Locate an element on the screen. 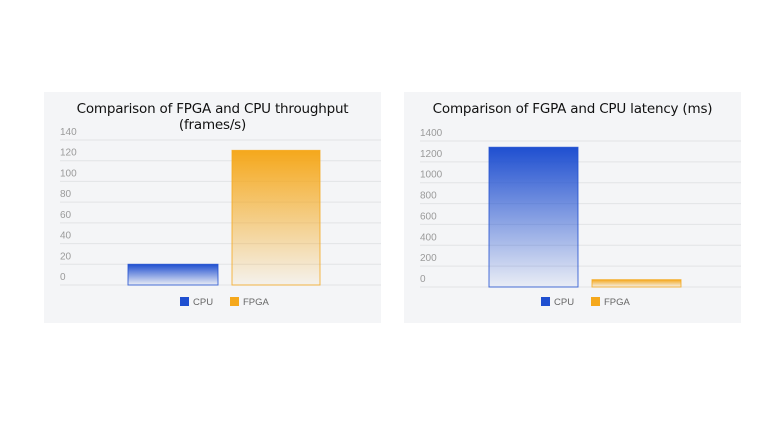 This screenshot has width=768, height=432. y-tick-label: 600 is located at coordinates (428, 216).